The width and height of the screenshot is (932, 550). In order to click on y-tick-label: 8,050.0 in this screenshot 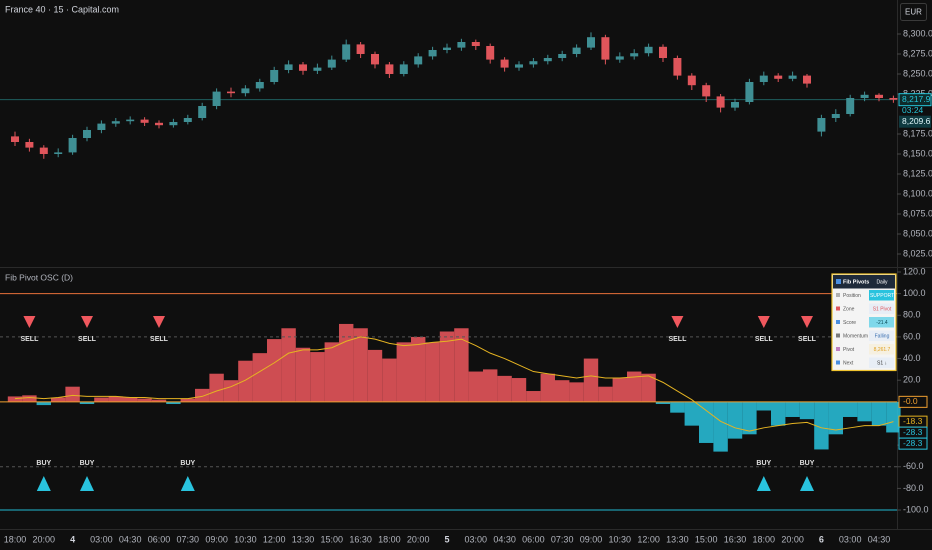, I will do `click(917, 233)`.